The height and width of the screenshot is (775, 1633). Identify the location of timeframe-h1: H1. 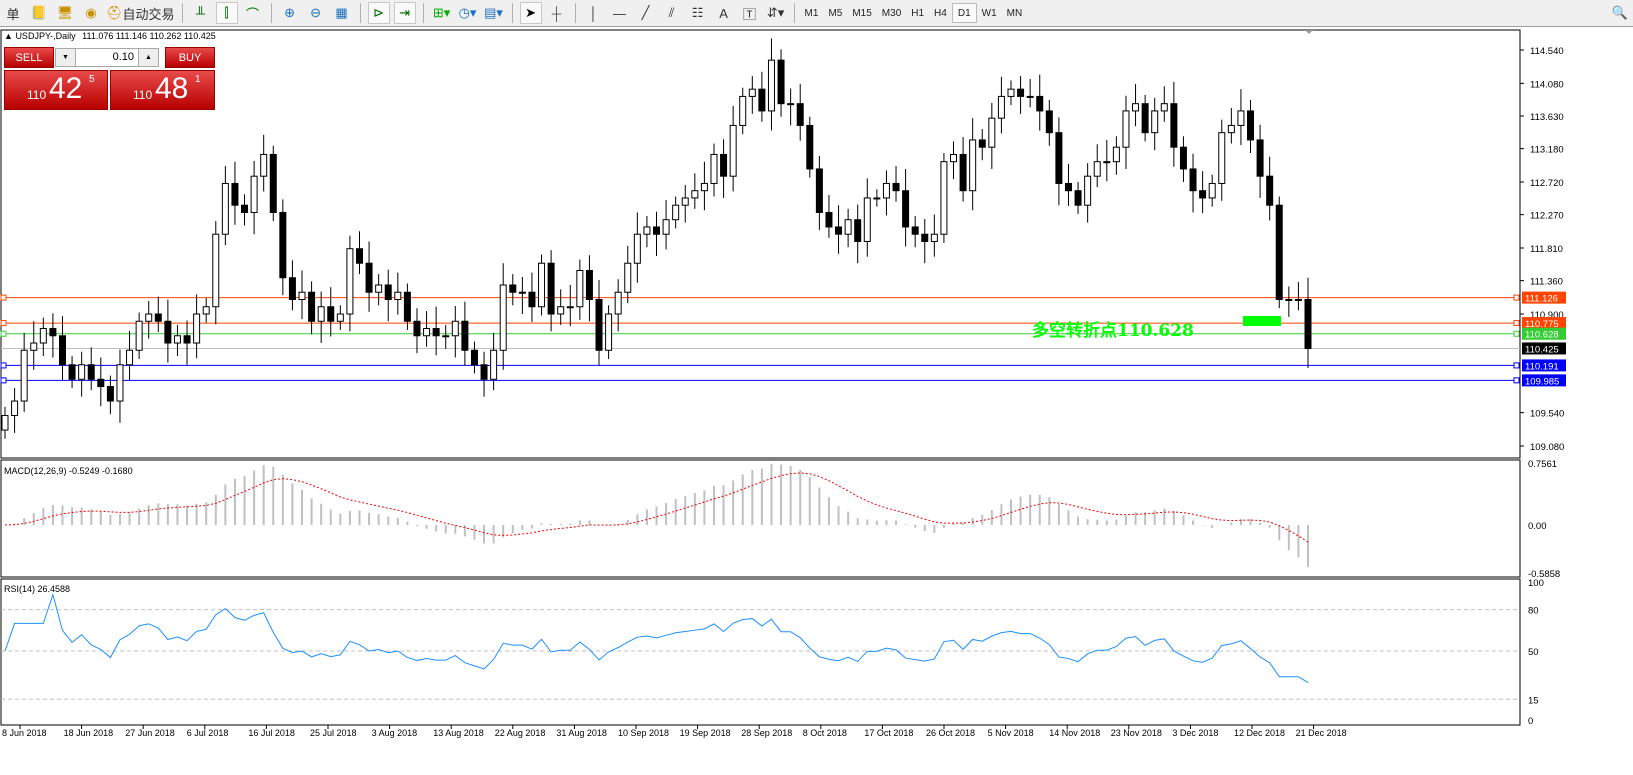
(918, 13).